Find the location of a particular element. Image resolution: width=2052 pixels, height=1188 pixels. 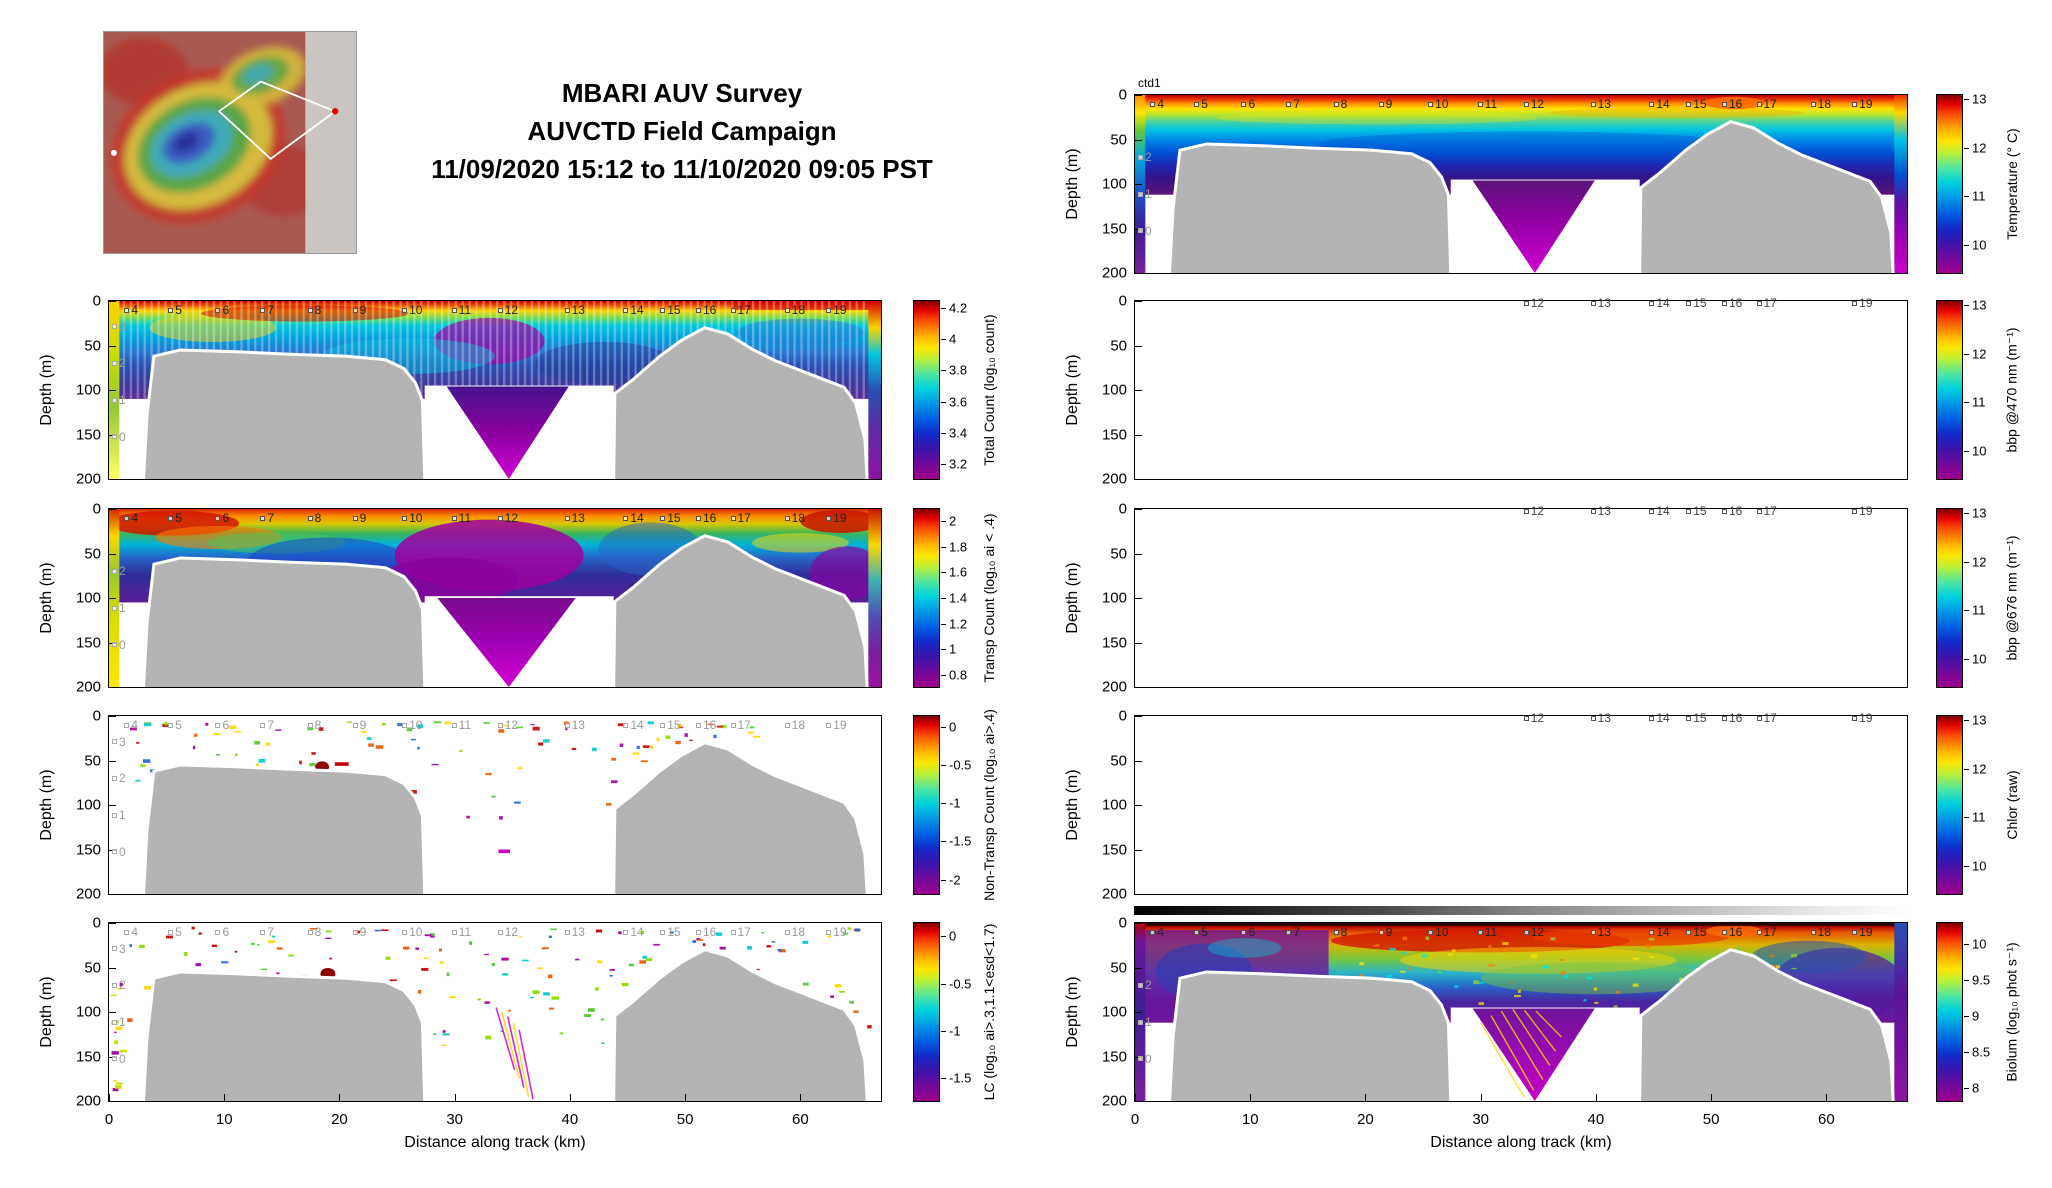

x-axis-label: Distance along track (km) is located at coordinates (1521, 1142).